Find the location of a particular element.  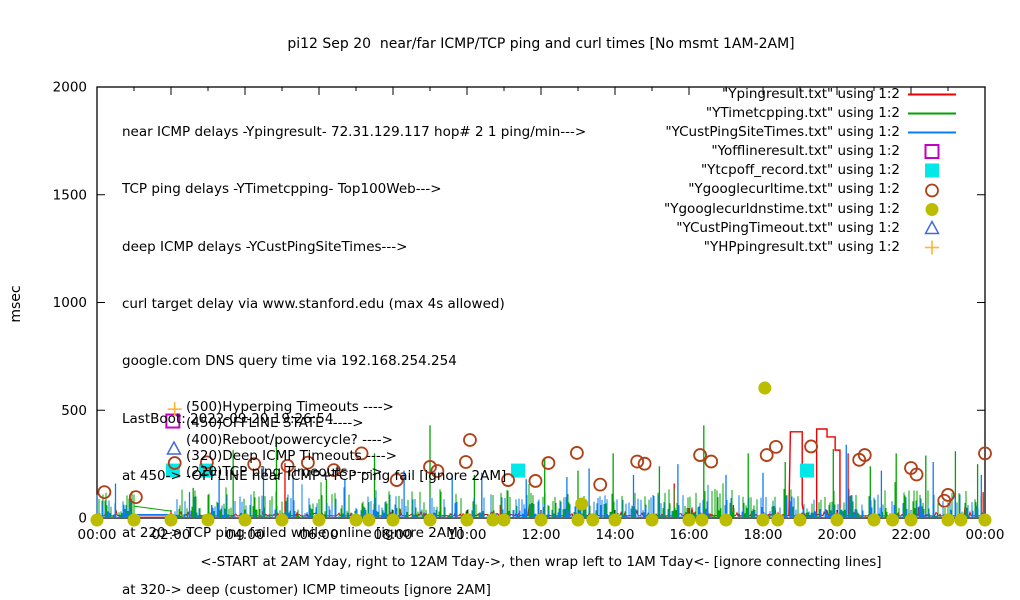

legend-marker-filled-circle-icon is located at coordinates (932, 209).